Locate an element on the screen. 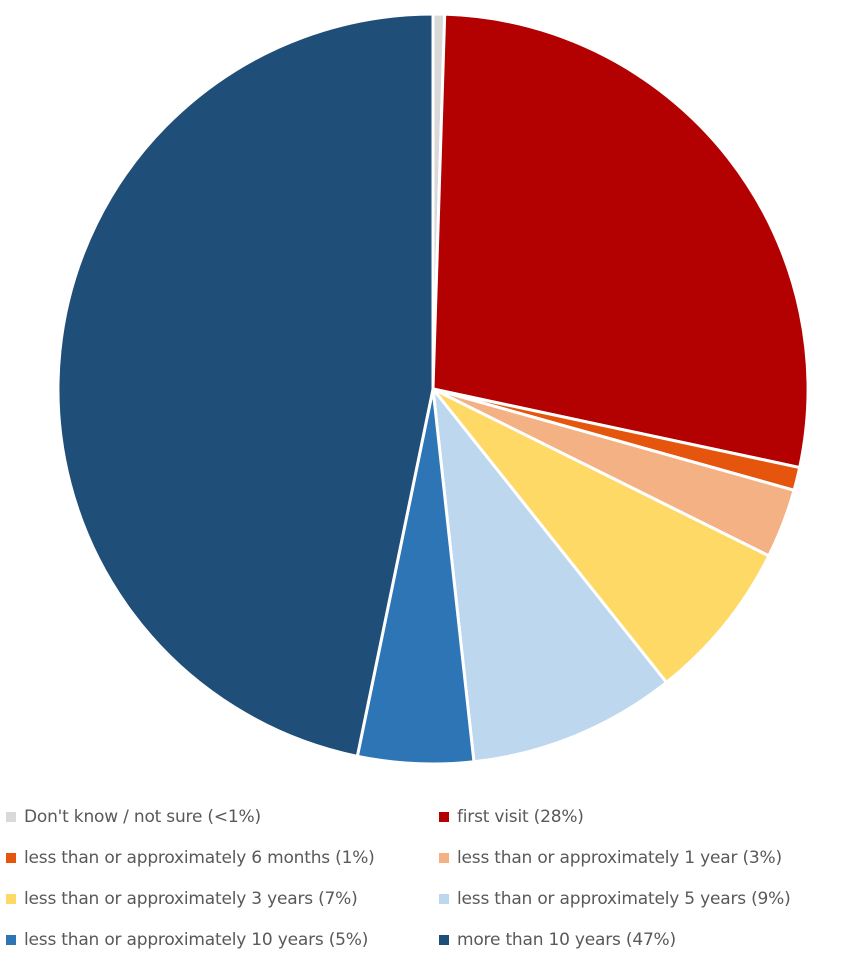 Image resolution: width=848 pixels, height=965 pixels. legend-label-first-visit: first visit (28%) is located at coordinates (520, 816).